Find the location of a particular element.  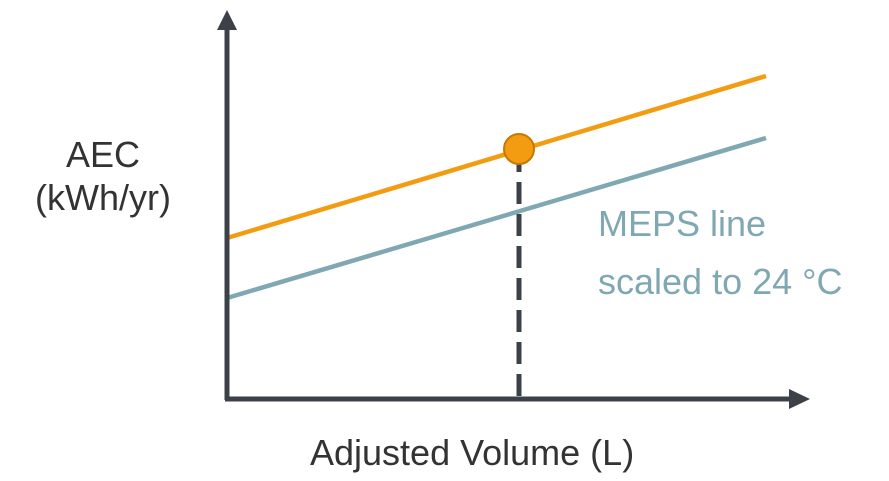

x-axis-arrowhead is located at coordinates (799, 399).